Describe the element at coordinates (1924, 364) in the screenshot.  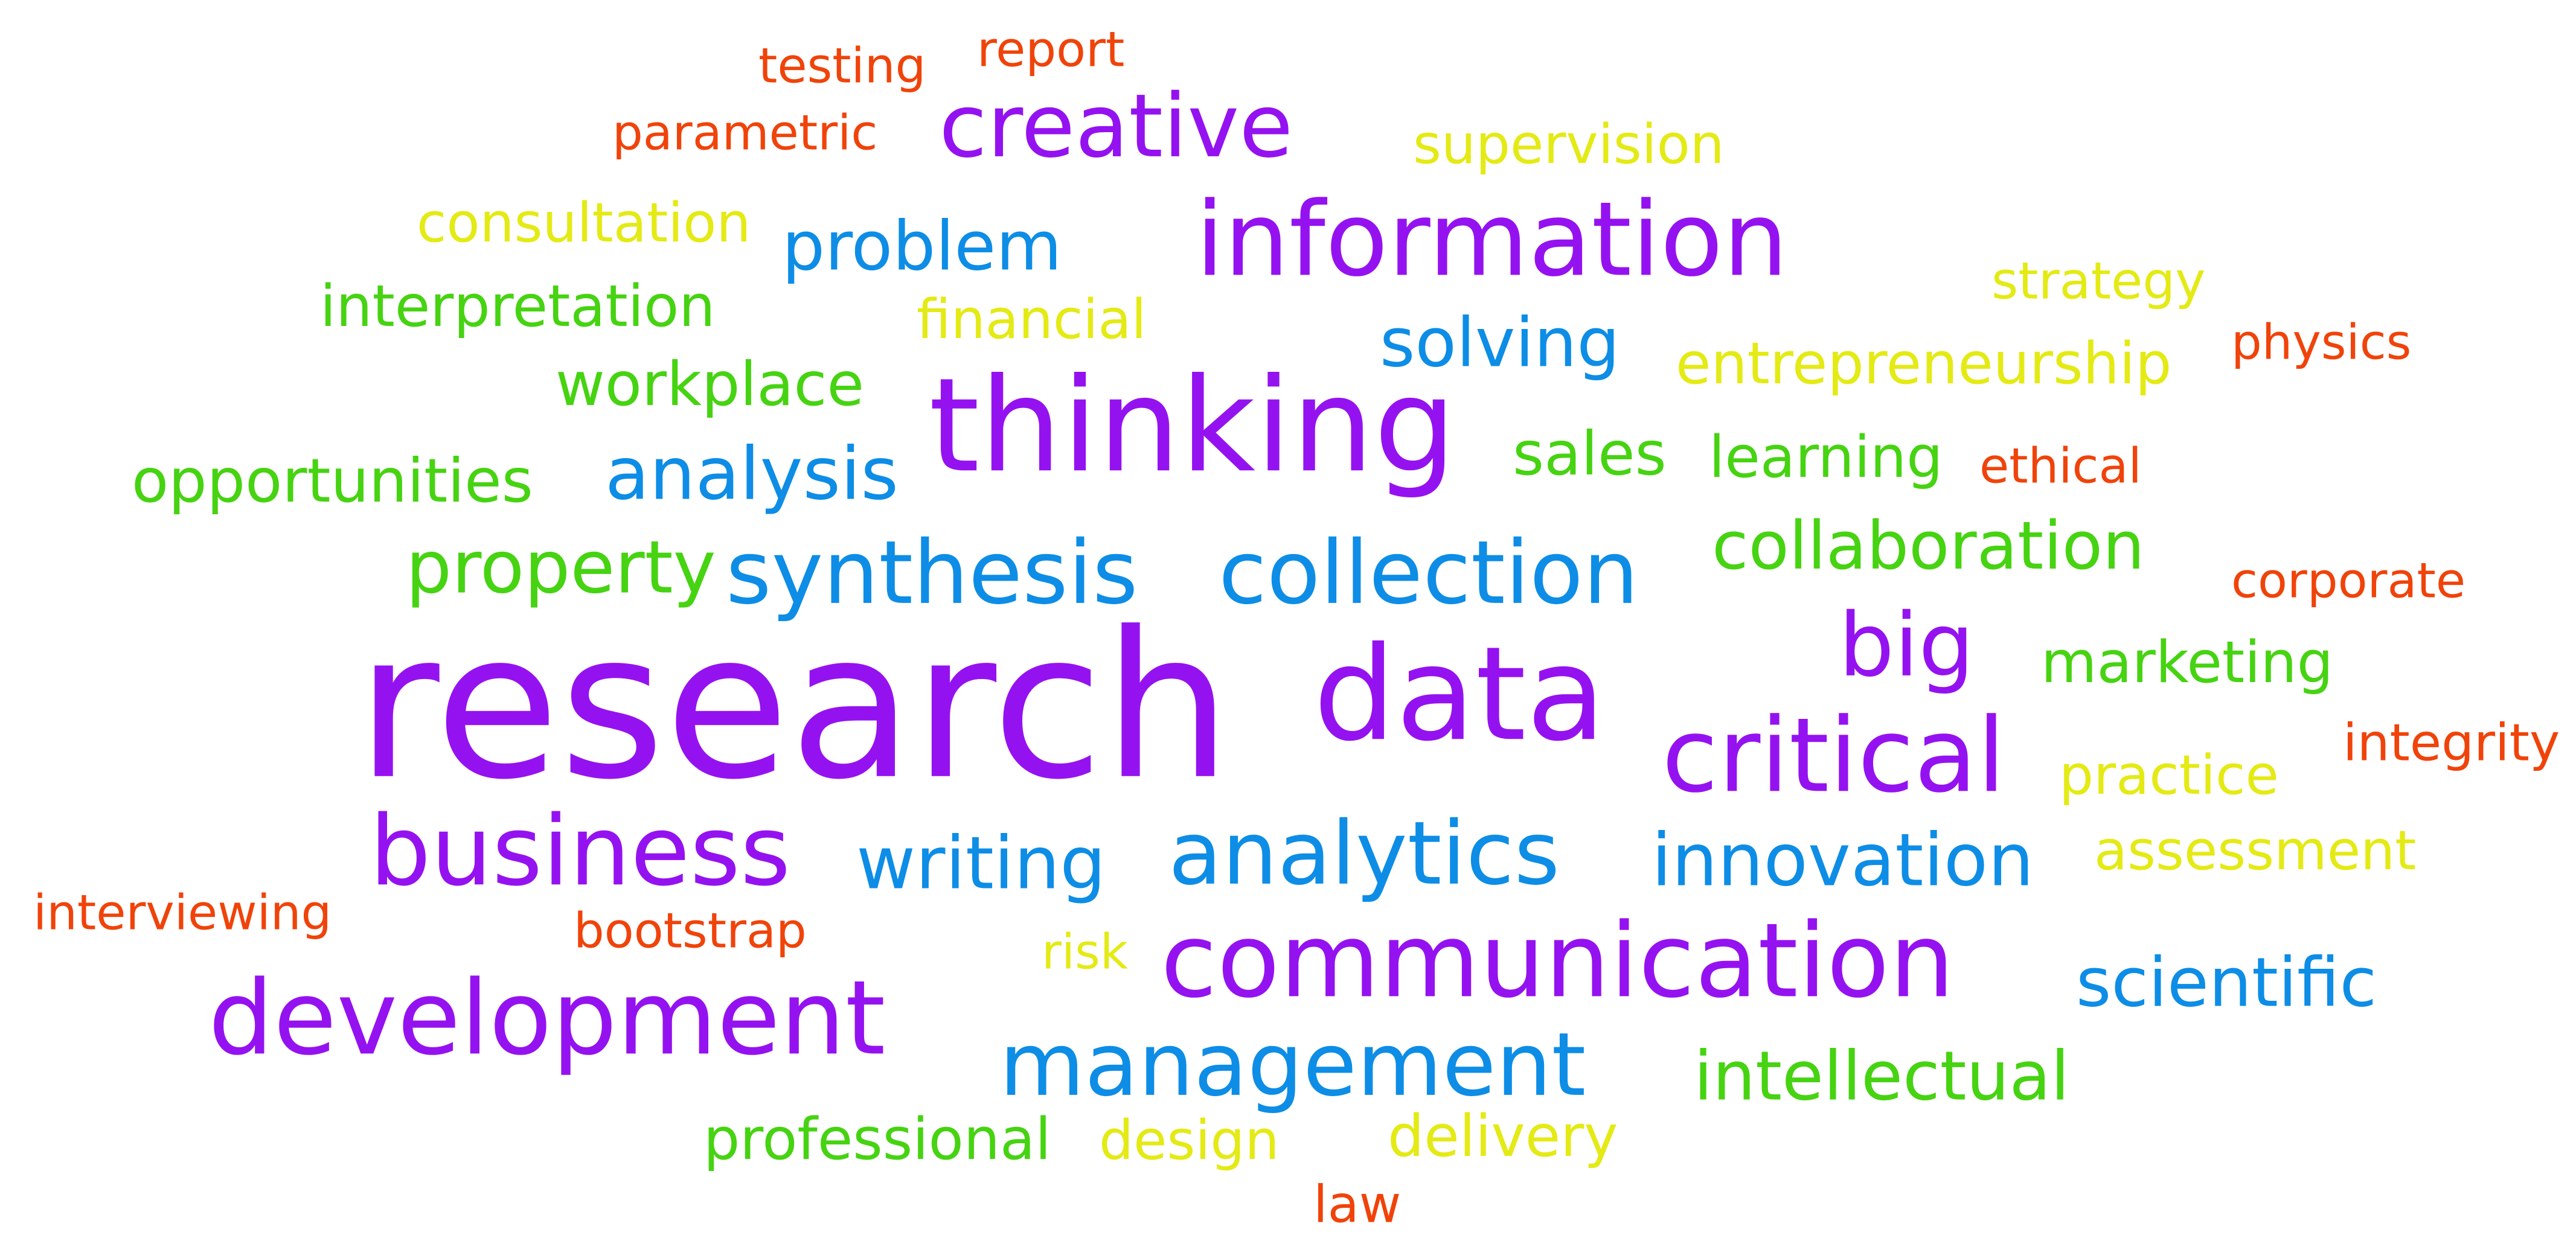
I see `word-entrepreneurship: entrepreneurship` at that location.